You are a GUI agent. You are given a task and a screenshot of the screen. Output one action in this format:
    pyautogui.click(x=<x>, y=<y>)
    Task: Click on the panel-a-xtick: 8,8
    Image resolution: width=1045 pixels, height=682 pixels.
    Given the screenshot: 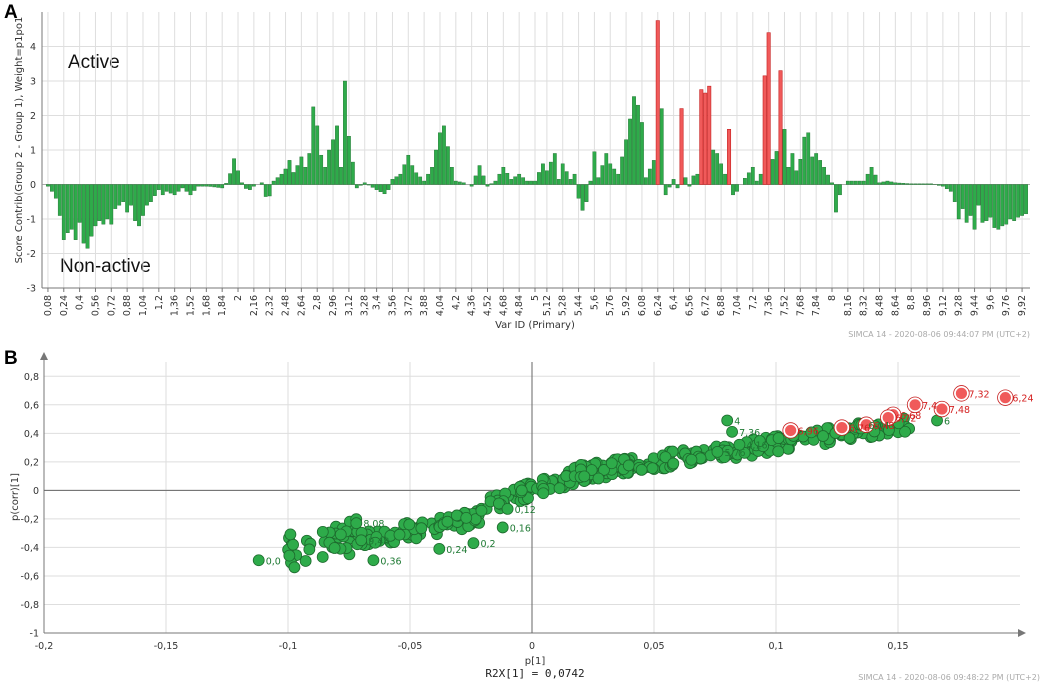 What is the action you would take?
    pyautogui.click(x=911, y=302)
    